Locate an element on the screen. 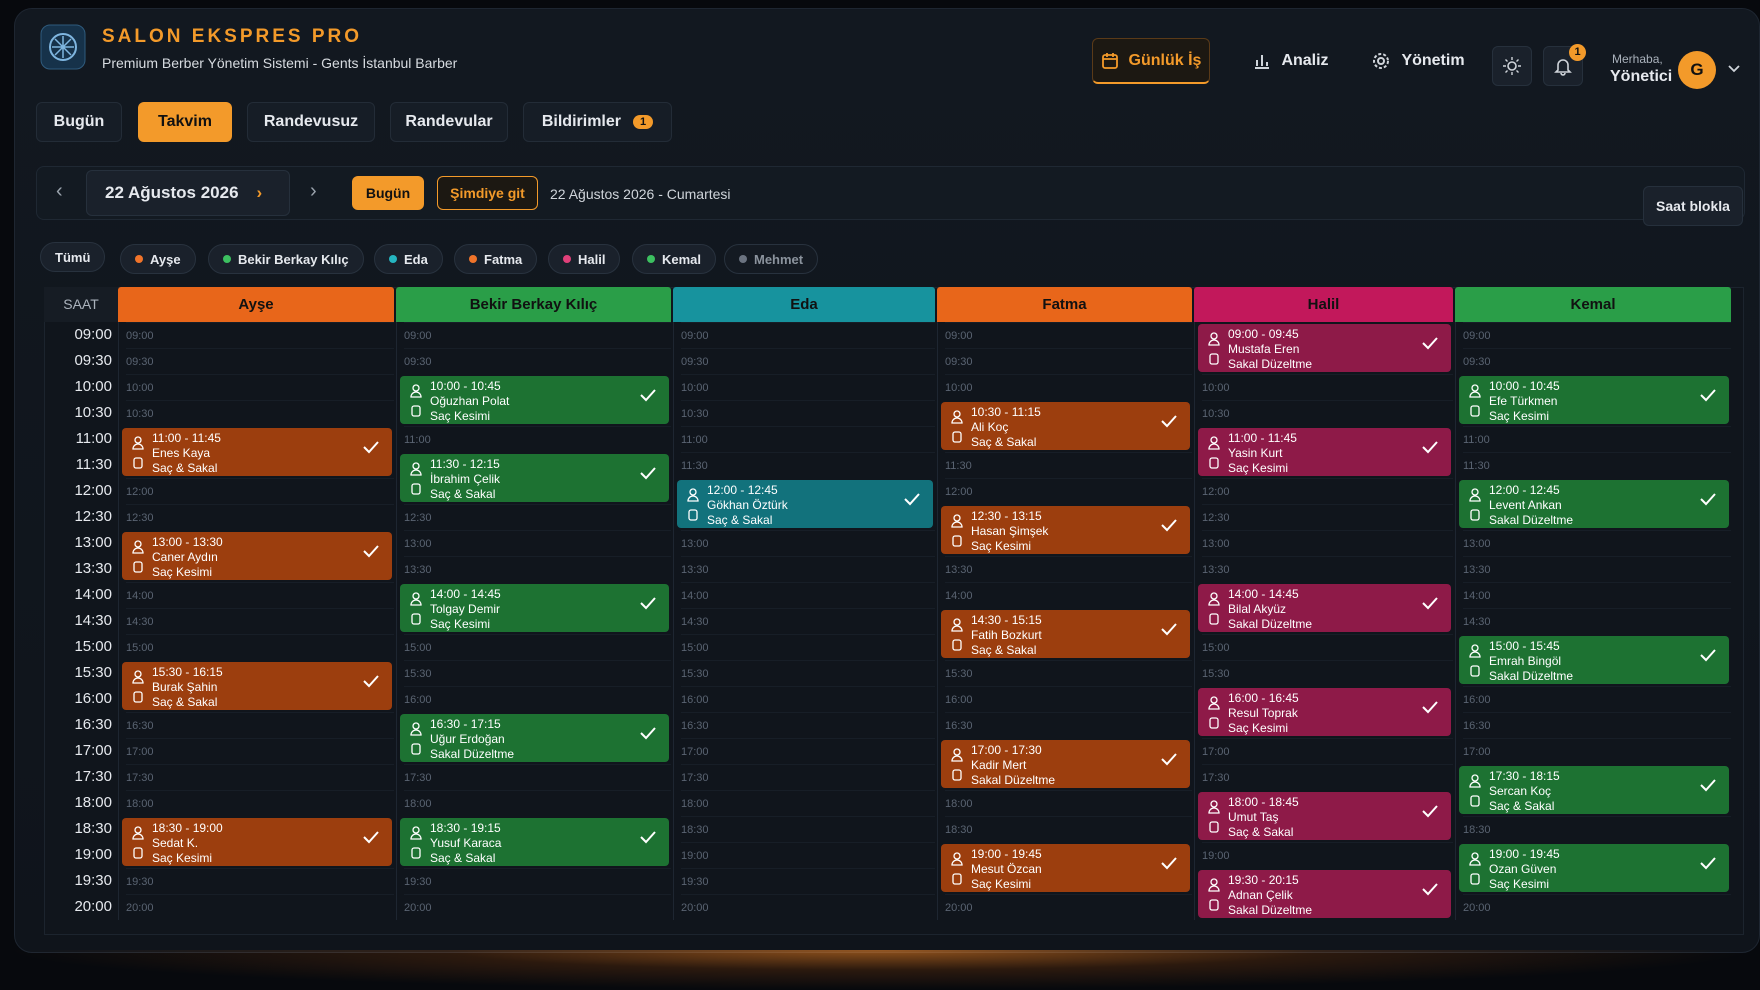 This screenshot has height=990, width=1760. appointment: 18:00 - 18:45 Umut Taş Saç & Sakal is located at coordinates (1324, 816).